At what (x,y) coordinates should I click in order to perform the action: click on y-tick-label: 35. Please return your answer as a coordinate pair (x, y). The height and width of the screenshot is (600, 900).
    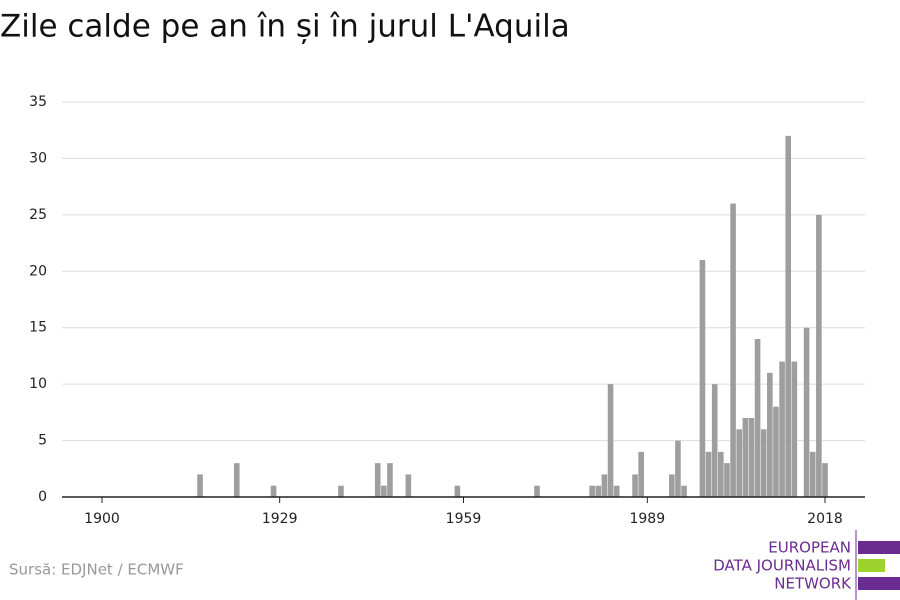
    Looking at the image, I should click on (38, 102).